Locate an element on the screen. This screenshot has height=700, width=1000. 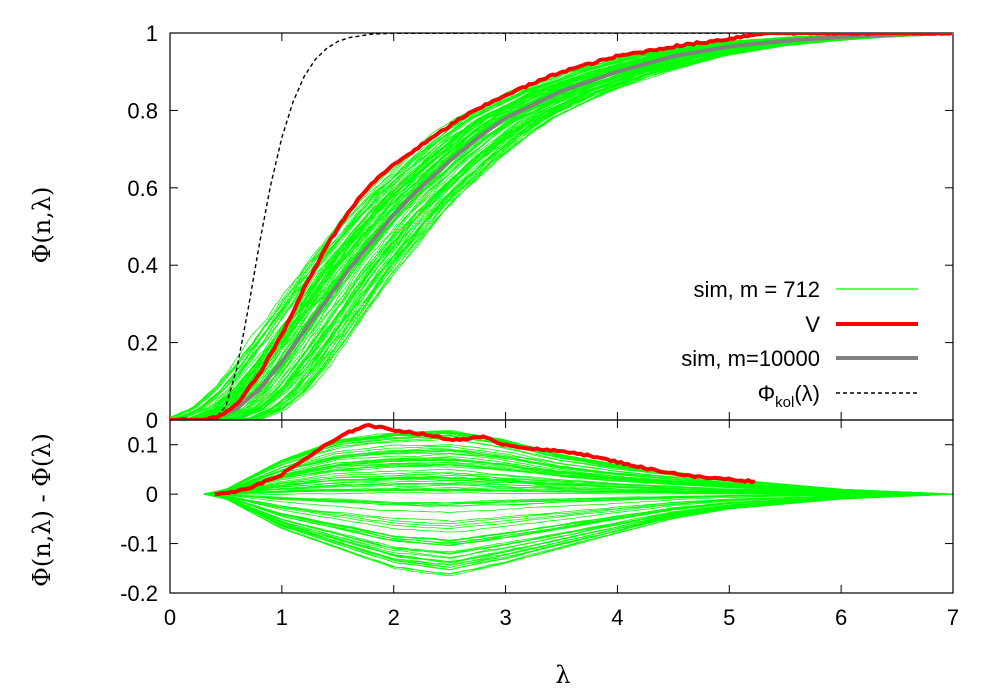
x-tick-label: 6 is located at coordinates (841, 617).